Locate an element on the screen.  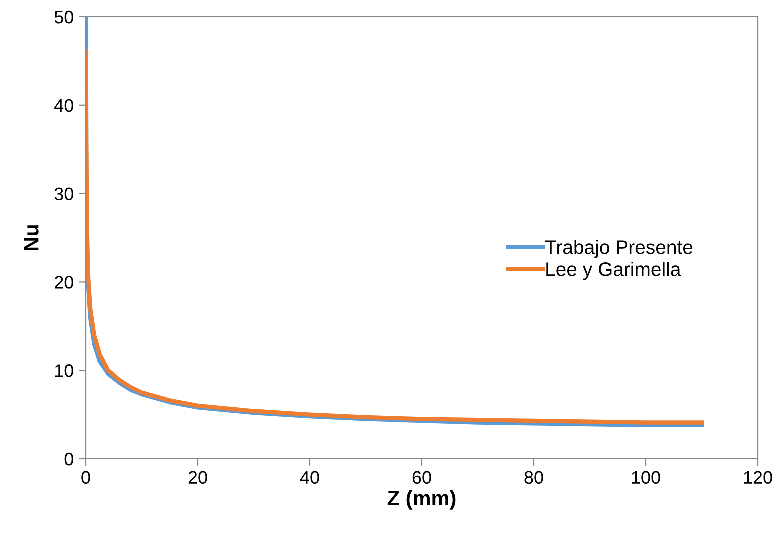
y-tick-label: 40 is located at coordinates (64, 105).